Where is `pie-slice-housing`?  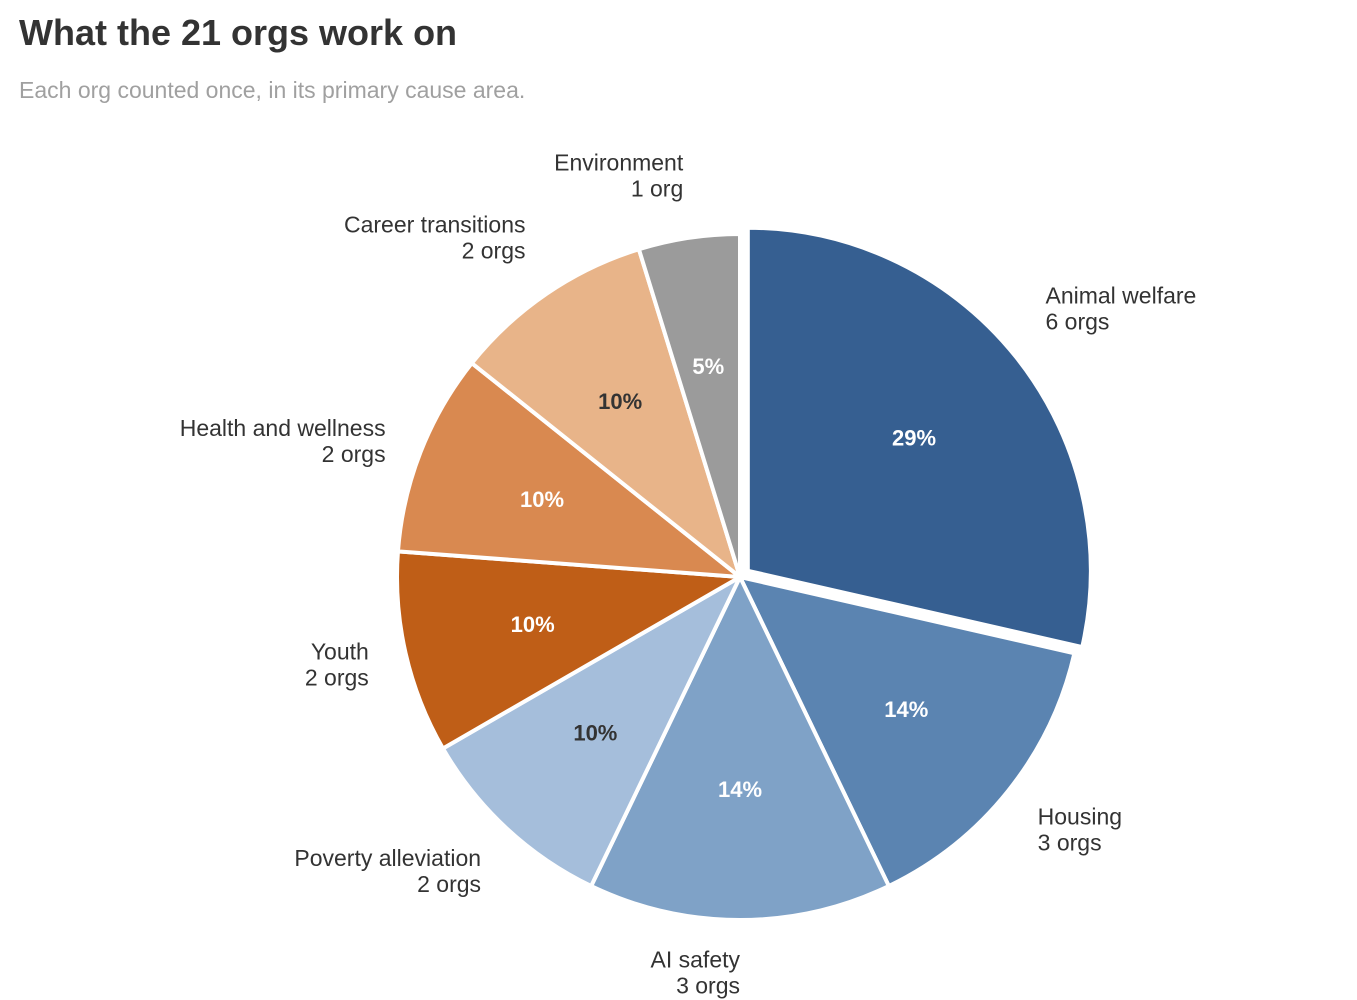 pie-slice-housing is located at coordinates (907, 732).